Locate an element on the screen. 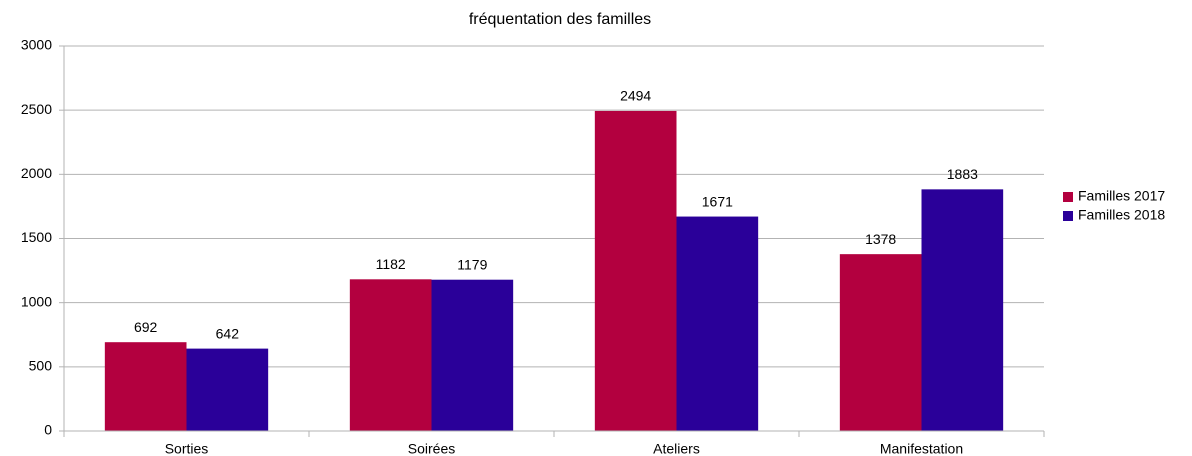 The image size is (1192, 456). chart-title: fréquentation des familles is located at coordinates (560, 19).